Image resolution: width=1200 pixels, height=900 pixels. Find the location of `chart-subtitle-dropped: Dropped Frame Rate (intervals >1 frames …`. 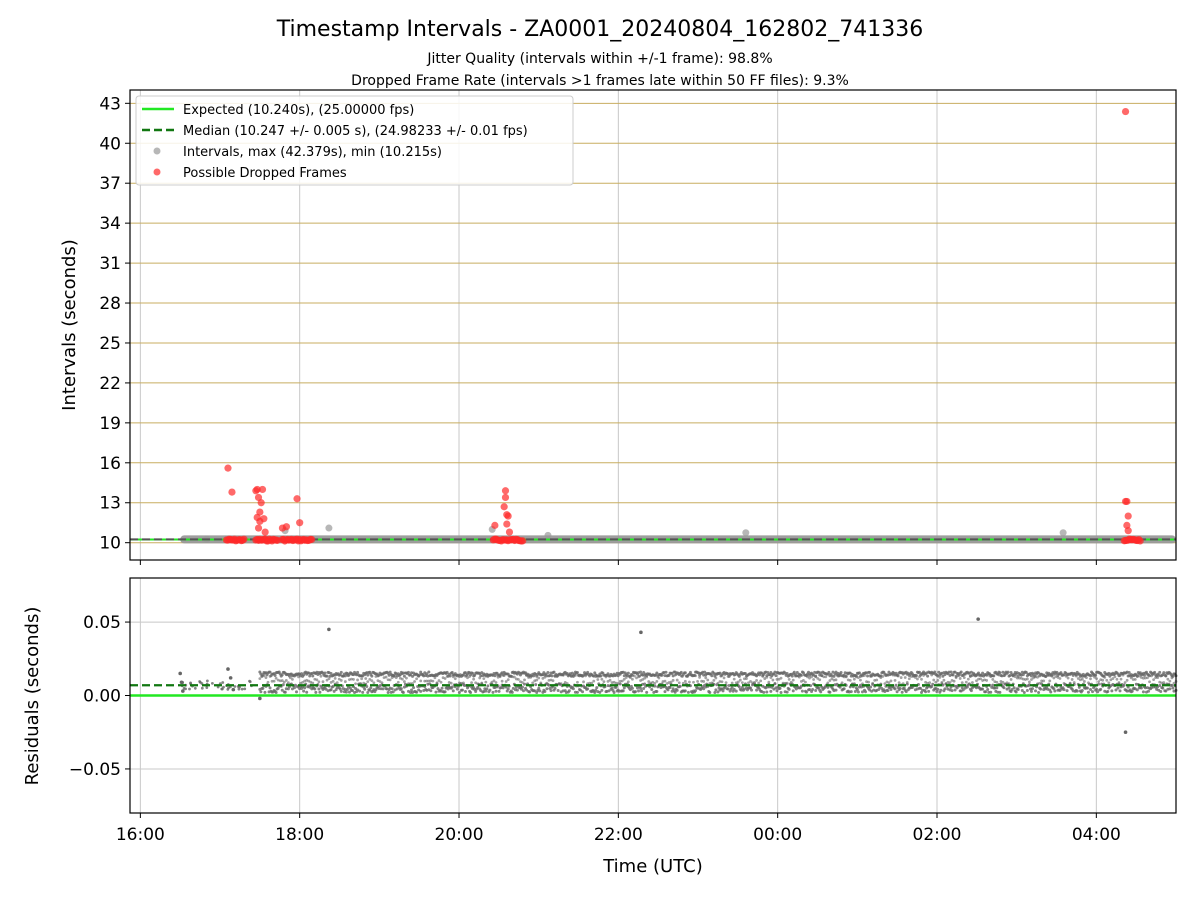

chart-subtitle-dropped: Dropped Frame Rate (intervals >1 frames … is located at coordinates (600, 81).